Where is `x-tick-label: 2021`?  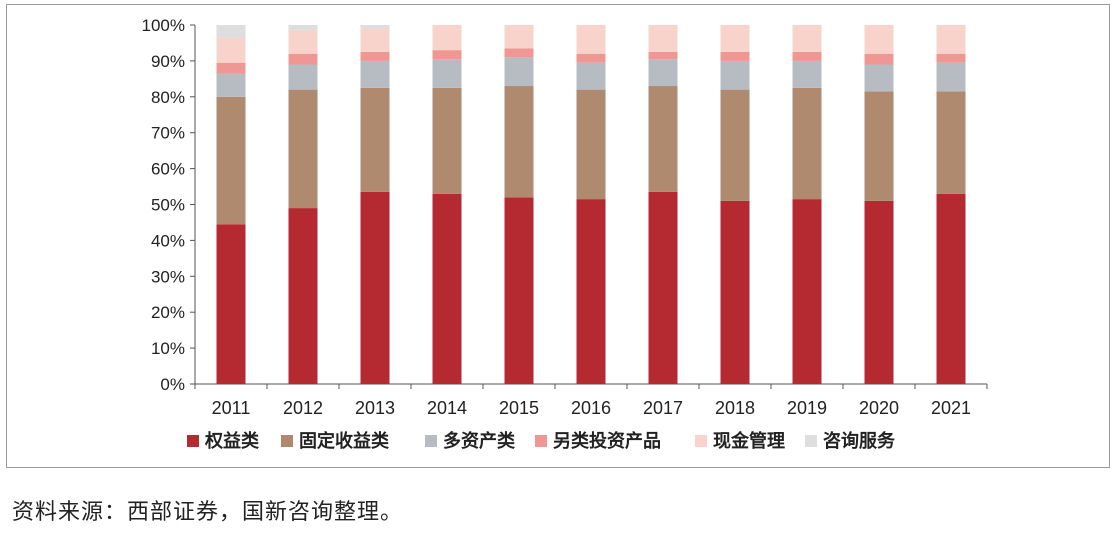
x-tick-label: 2021 is located at coordinates (951, 408).